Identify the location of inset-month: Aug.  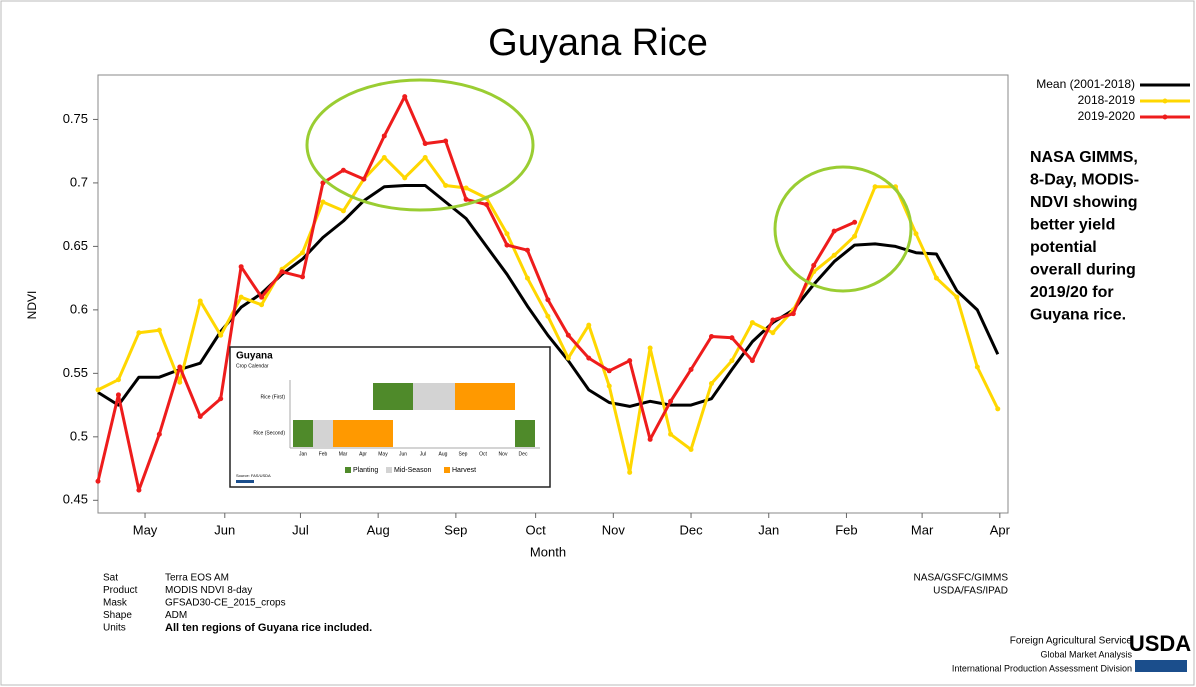
(443, 454).